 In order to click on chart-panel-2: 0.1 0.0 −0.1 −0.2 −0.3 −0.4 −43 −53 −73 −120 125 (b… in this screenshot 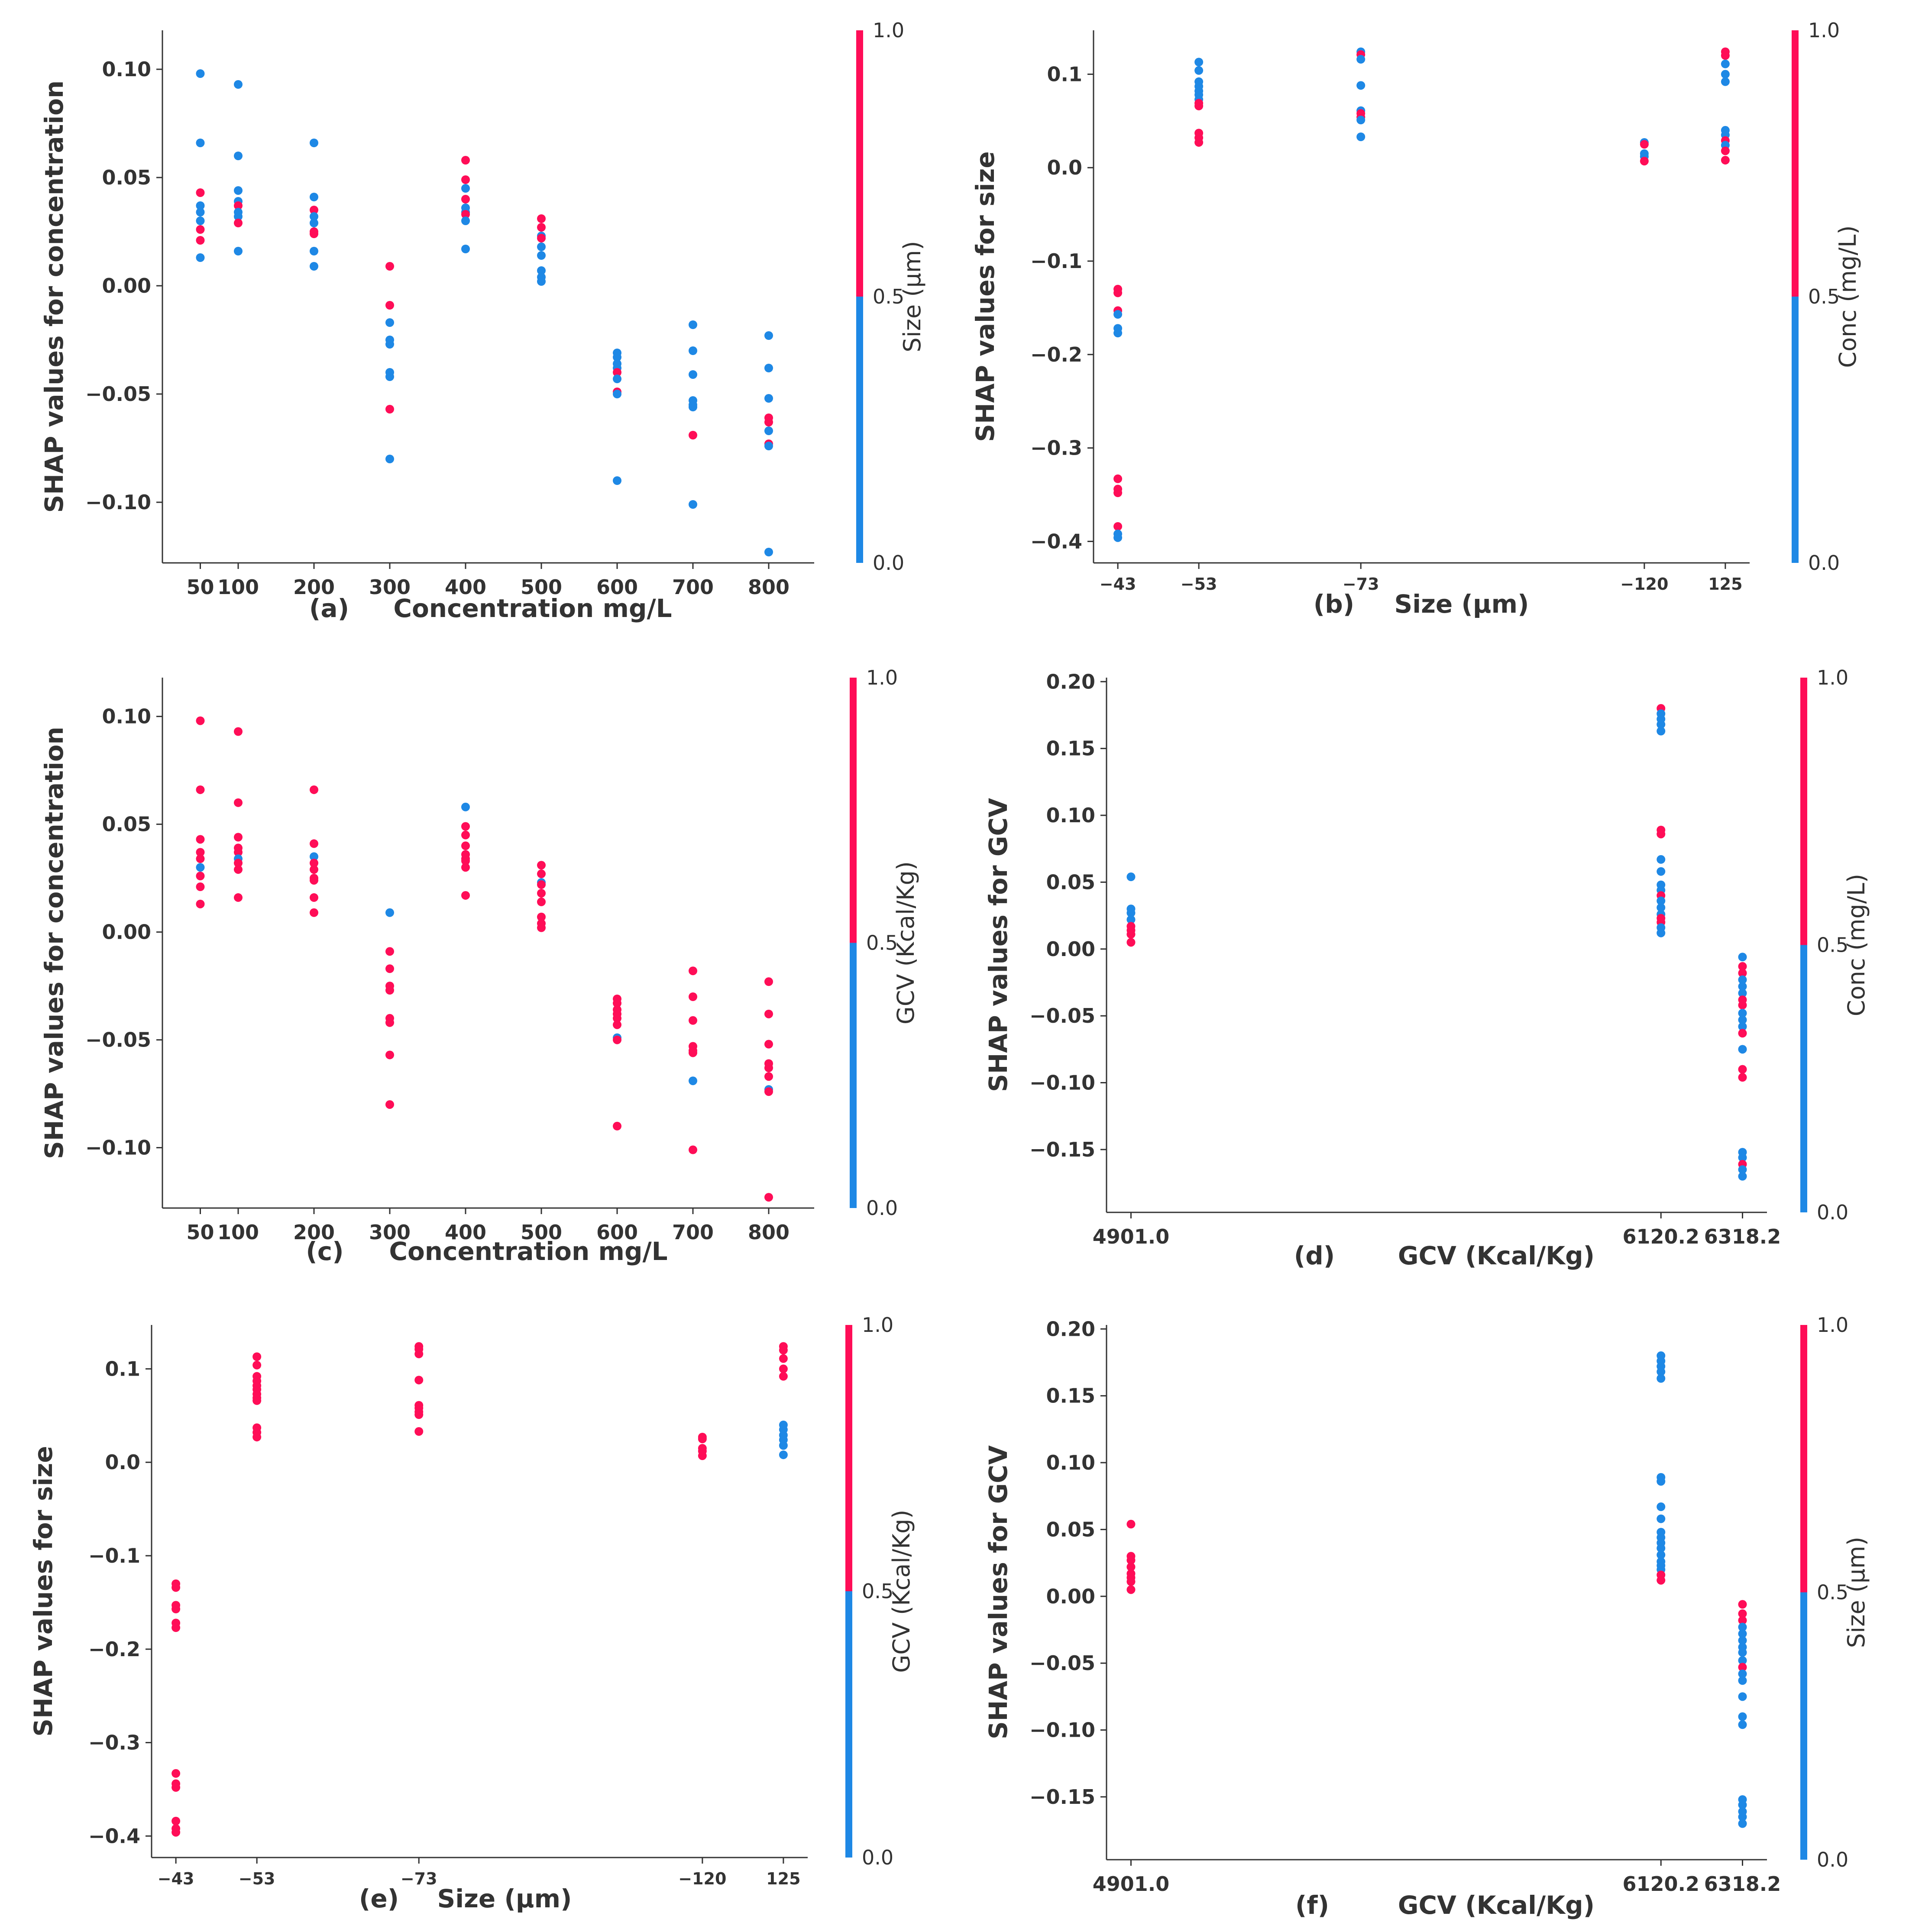, I will do `click(1416, 319)`.